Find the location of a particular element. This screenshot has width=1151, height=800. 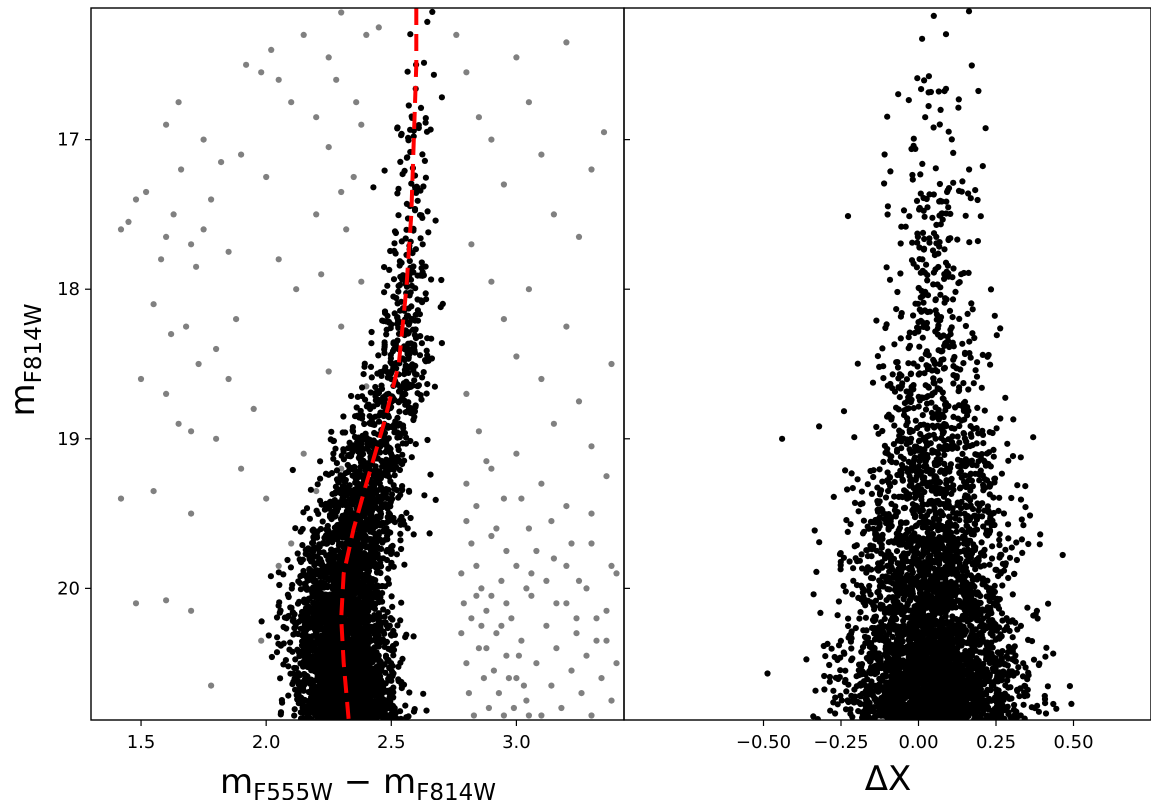

xlabel-sub1: F555W is located at coordinates (293, 790).